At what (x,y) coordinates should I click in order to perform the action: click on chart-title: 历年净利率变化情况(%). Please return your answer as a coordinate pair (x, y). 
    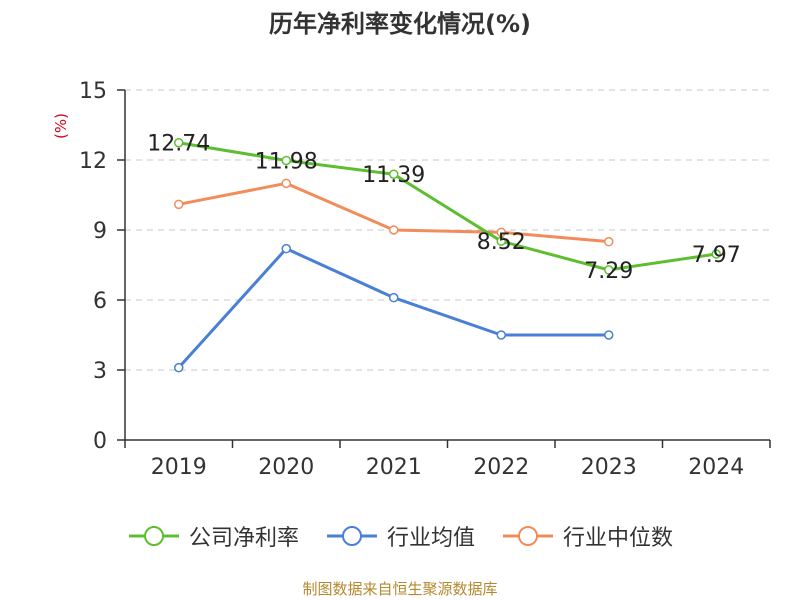
    Looking at the image, I should click on (400, 24).